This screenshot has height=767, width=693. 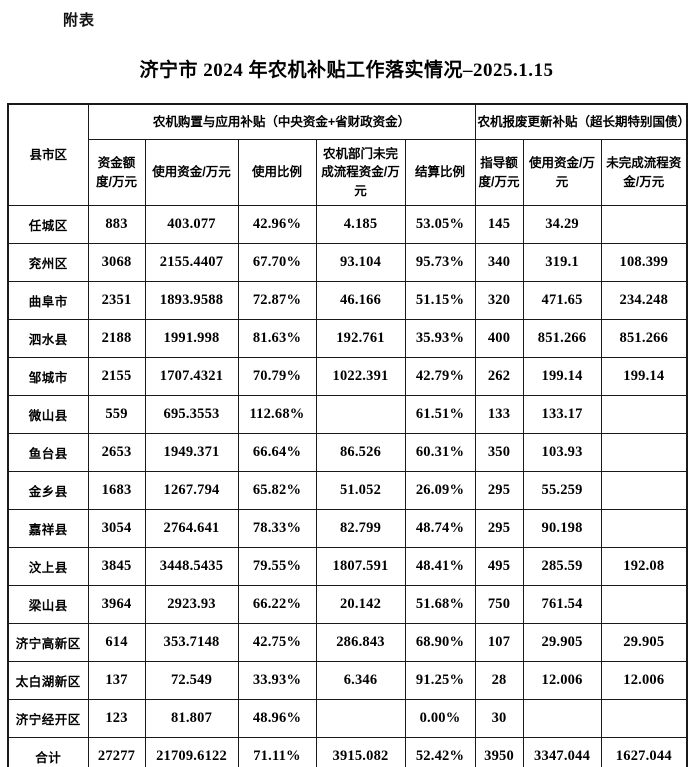 What do you see at coordinates (116, 604) in the screenshot?
I see `cell: 3964` at bounding box center [116, 604].